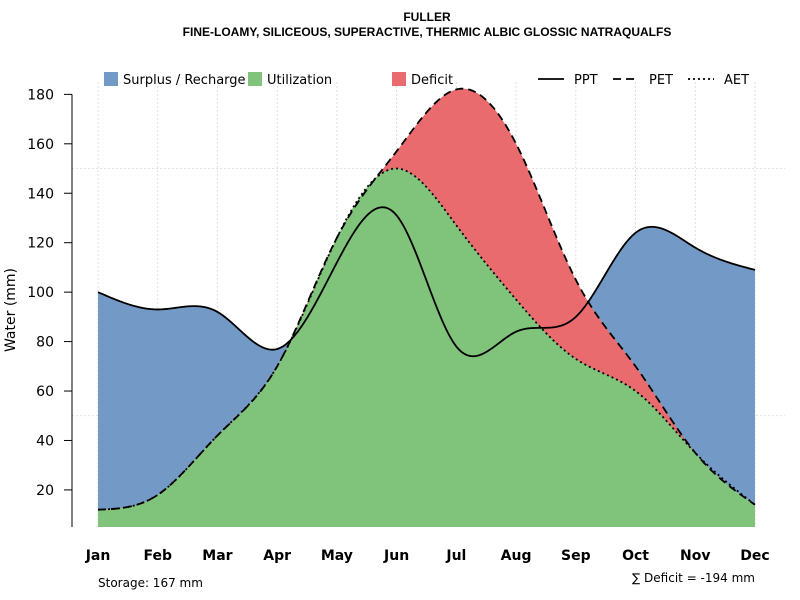 The image size is (800, 600). What do you see at coordinates (661, 80) in the screenshot?
I see `legend-label: PET` at bounding box center [661, 80].